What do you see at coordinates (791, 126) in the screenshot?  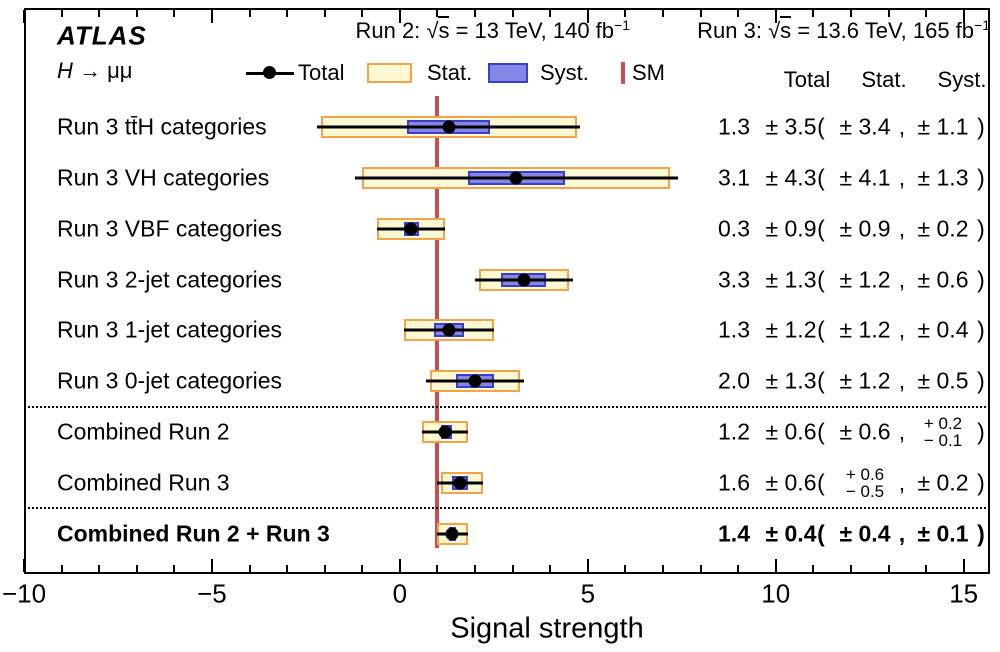 I see `total-error-text: ± 3.5` at bounding box center [791, 126].